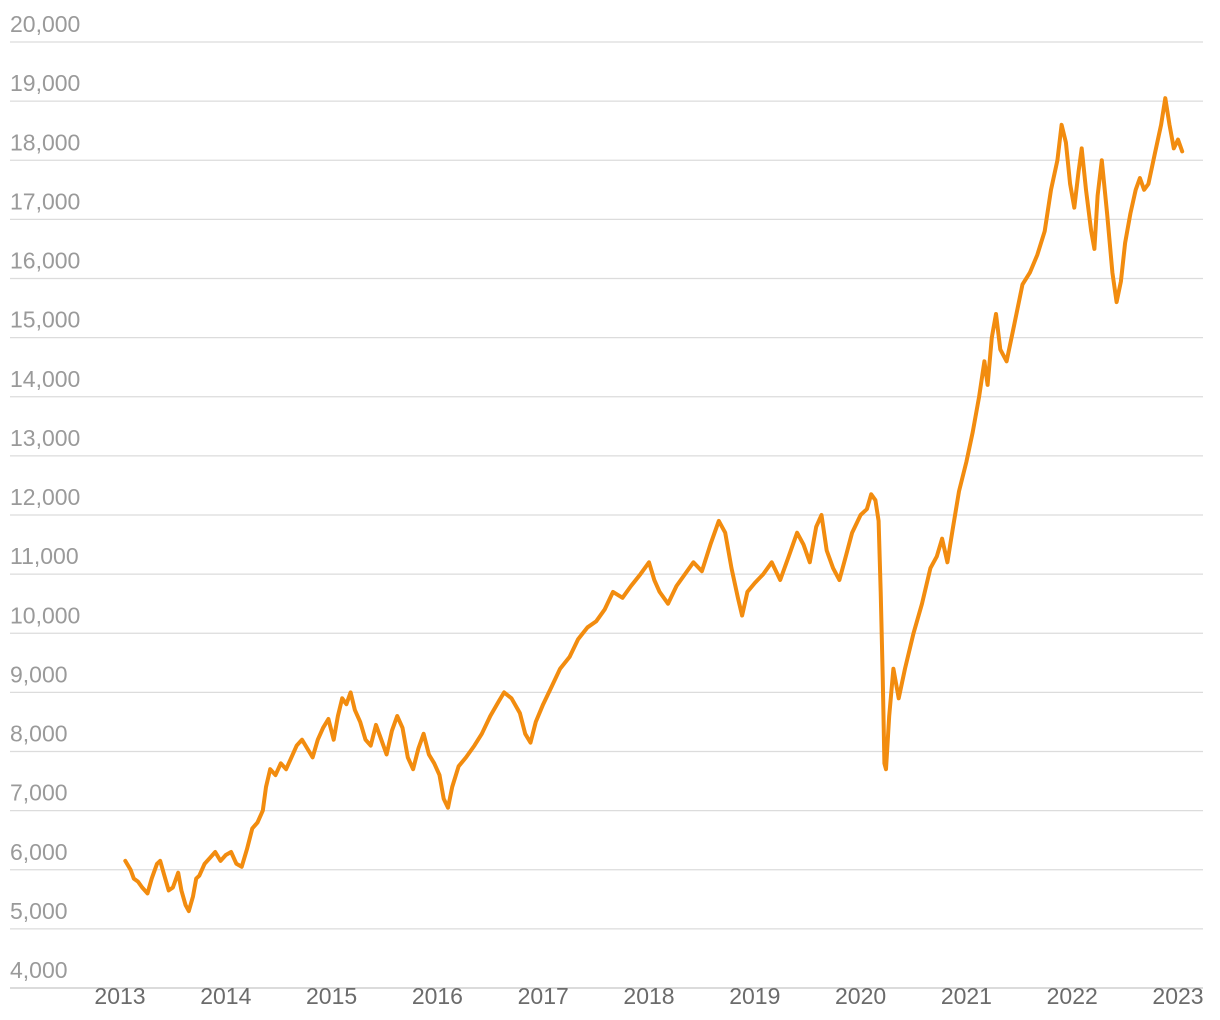 The width and height of the screenshot is (1220, 1020). Describe the element at coordinates (45, 201) in the screenshot. I see `y-tick-label: 17,000` at that location.